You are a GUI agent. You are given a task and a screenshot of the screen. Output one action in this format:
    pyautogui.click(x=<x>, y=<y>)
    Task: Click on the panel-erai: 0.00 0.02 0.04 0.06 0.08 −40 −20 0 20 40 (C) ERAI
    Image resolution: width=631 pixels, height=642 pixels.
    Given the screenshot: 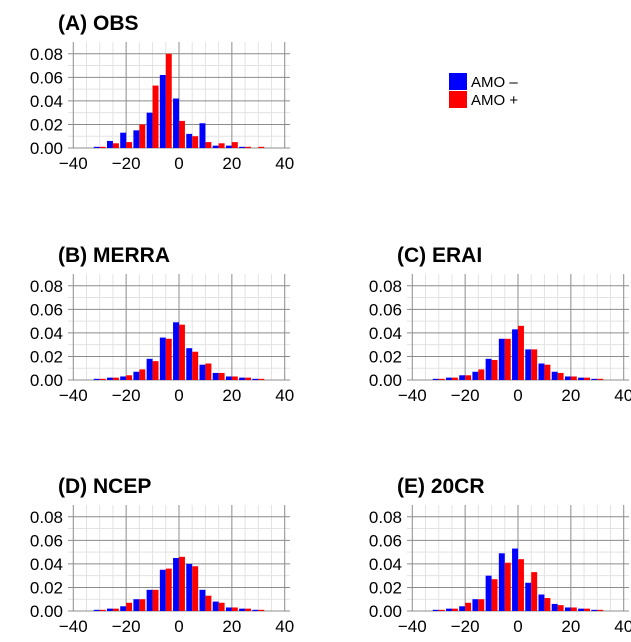 What is the action you would take?
    pyautogui.click(x=500, y=324)
    